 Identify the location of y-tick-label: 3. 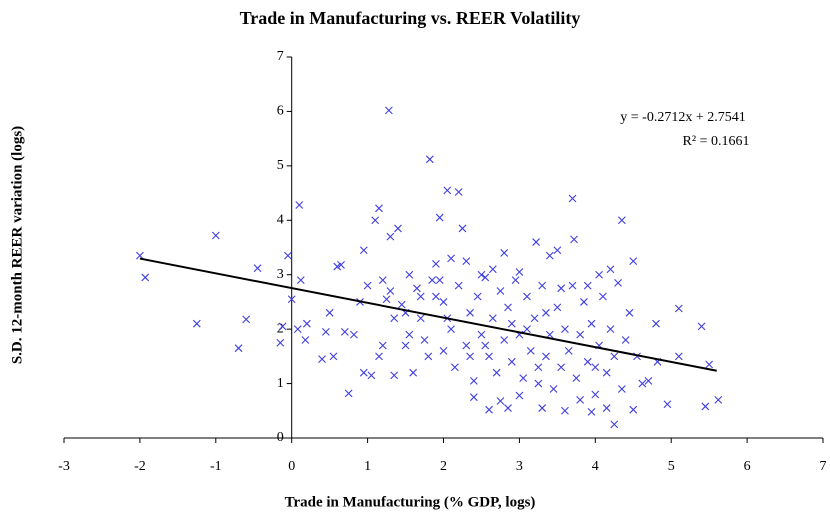
(280, 274).